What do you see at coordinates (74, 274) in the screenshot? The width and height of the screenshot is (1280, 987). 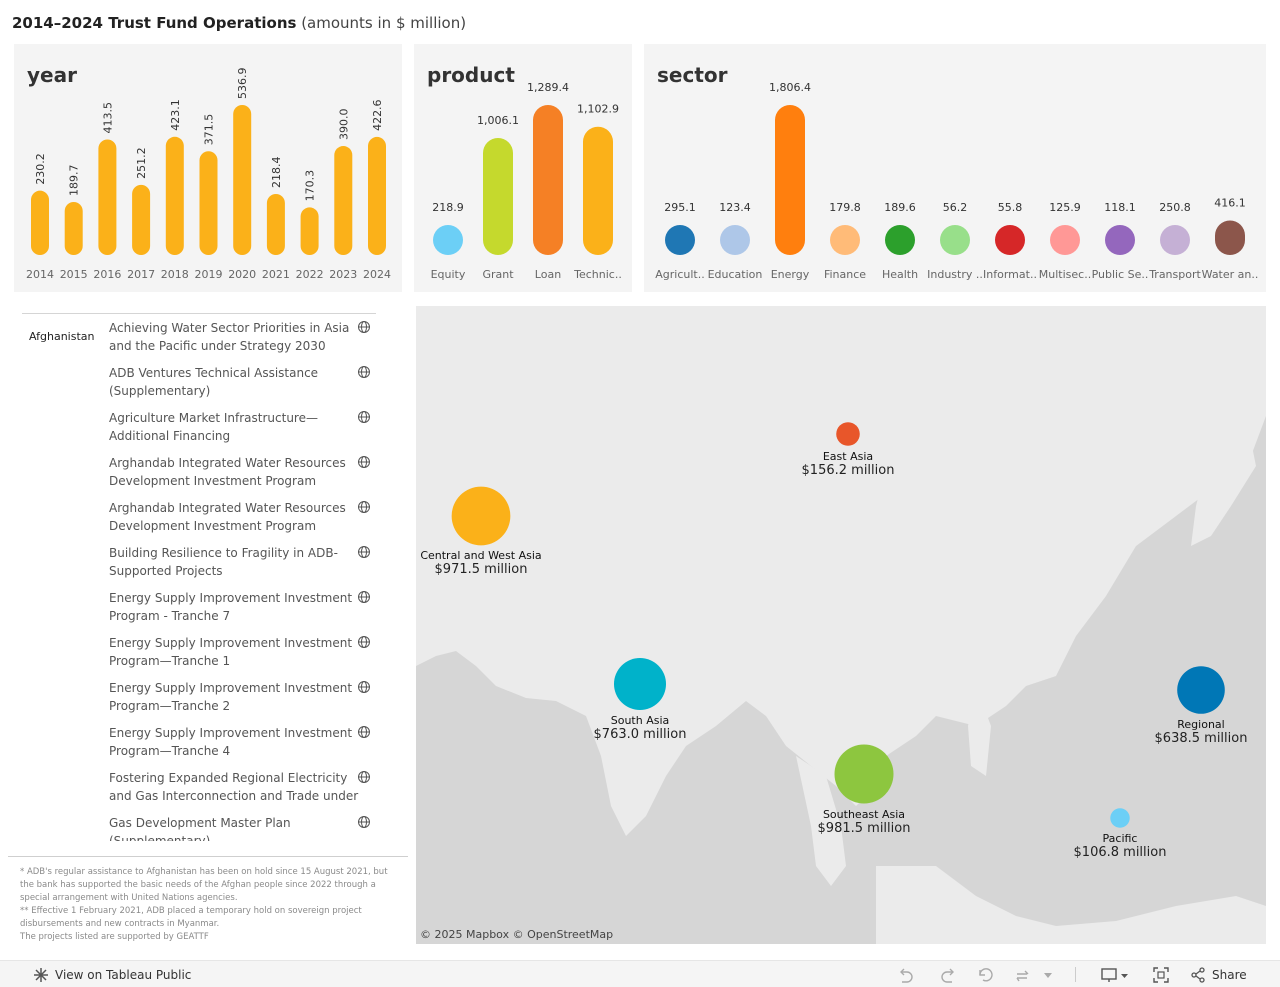 I see `tick-label-2015: 2015` at bounding box center [74, 274].